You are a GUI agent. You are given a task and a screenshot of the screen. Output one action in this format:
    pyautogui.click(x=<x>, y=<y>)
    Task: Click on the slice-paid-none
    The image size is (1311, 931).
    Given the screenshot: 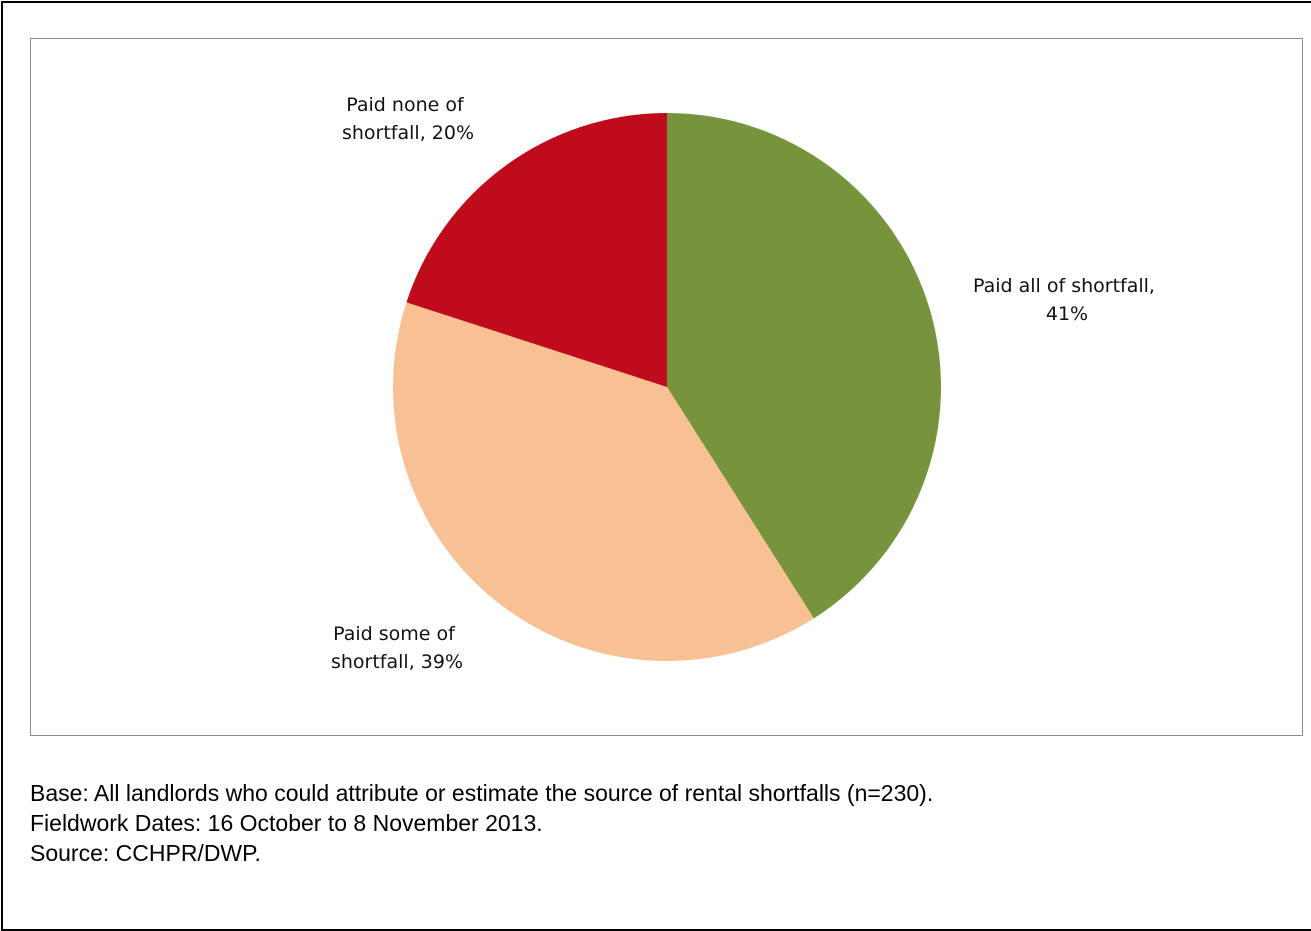 What is the action you would take?
    pyautogui.click(x=536, y=250)
    